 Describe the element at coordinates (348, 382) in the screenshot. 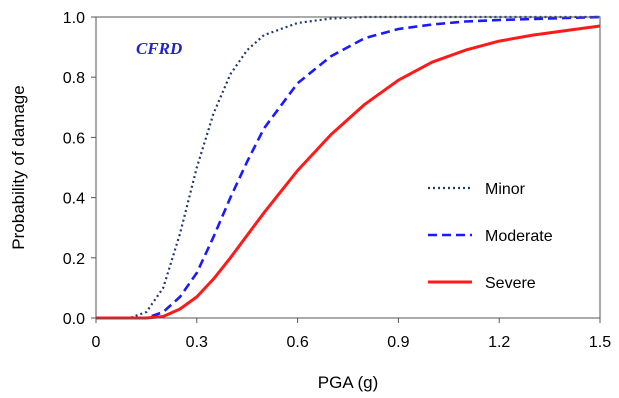

I see `x-axis-title: PGA (g)` at that location.